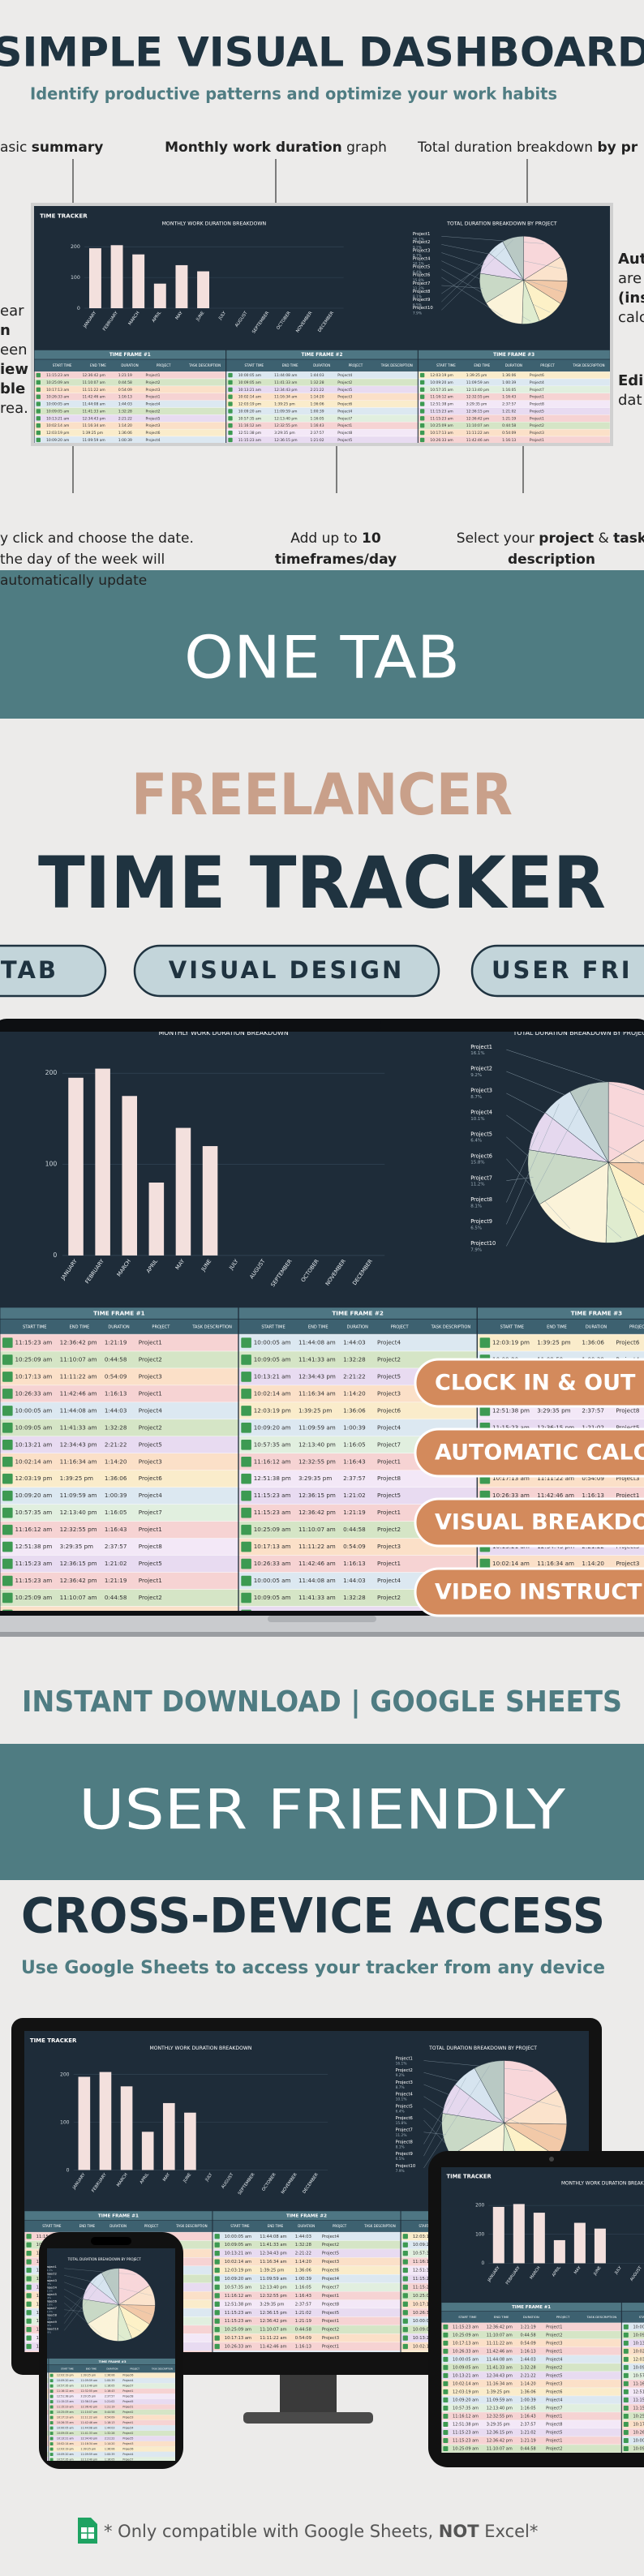 Image resolution: width=644 pixels, height=2576 pixels. Describe the element at coordinates (286, 970) in the screenshot. I see `tab-label: VISUAL DESIGN` at that location.